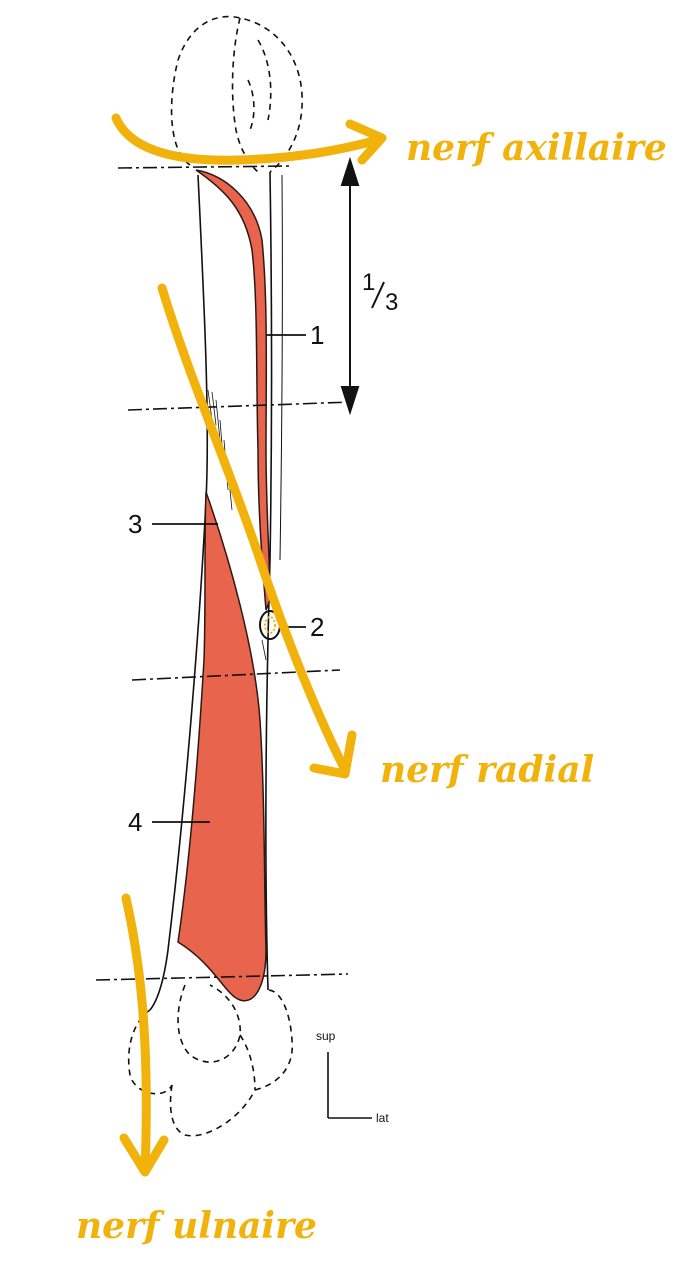 This screenshot has height=1274, width=684. Describe the element at coordinates (536, 148) in the screenshot. I see `axillary-nerve-label: nerf axillaire` at that location.